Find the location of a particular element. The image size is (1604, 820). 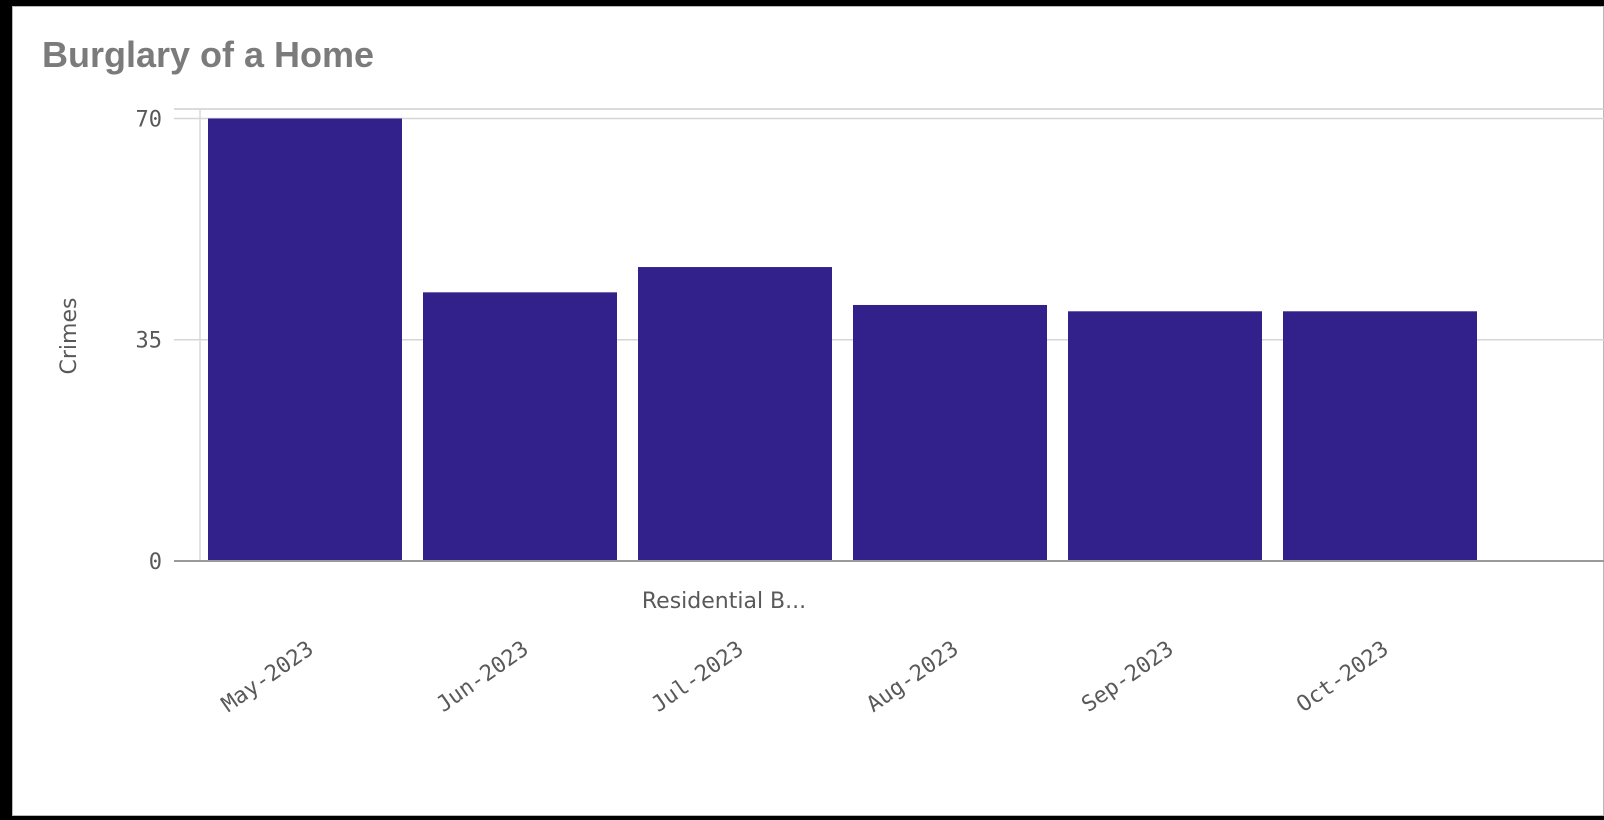

x-tick-label: Jun-2023 is located at coordinates (482, 676).